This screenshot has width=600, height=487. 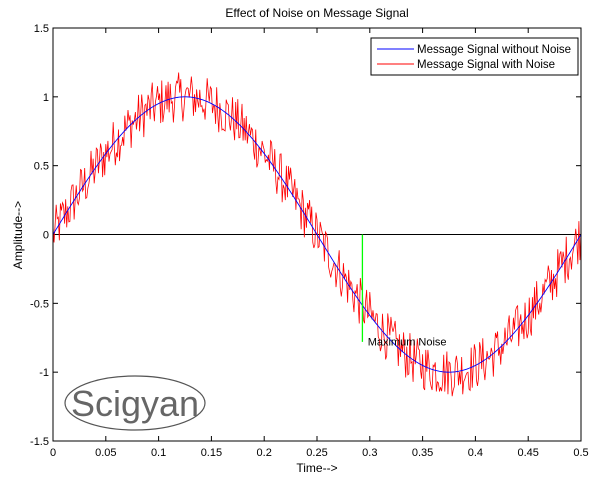 What do you see at coordinates (369, 453) in the screenshot?
I see `x-tick-label: 0.3` at bounding box center [369, 453].